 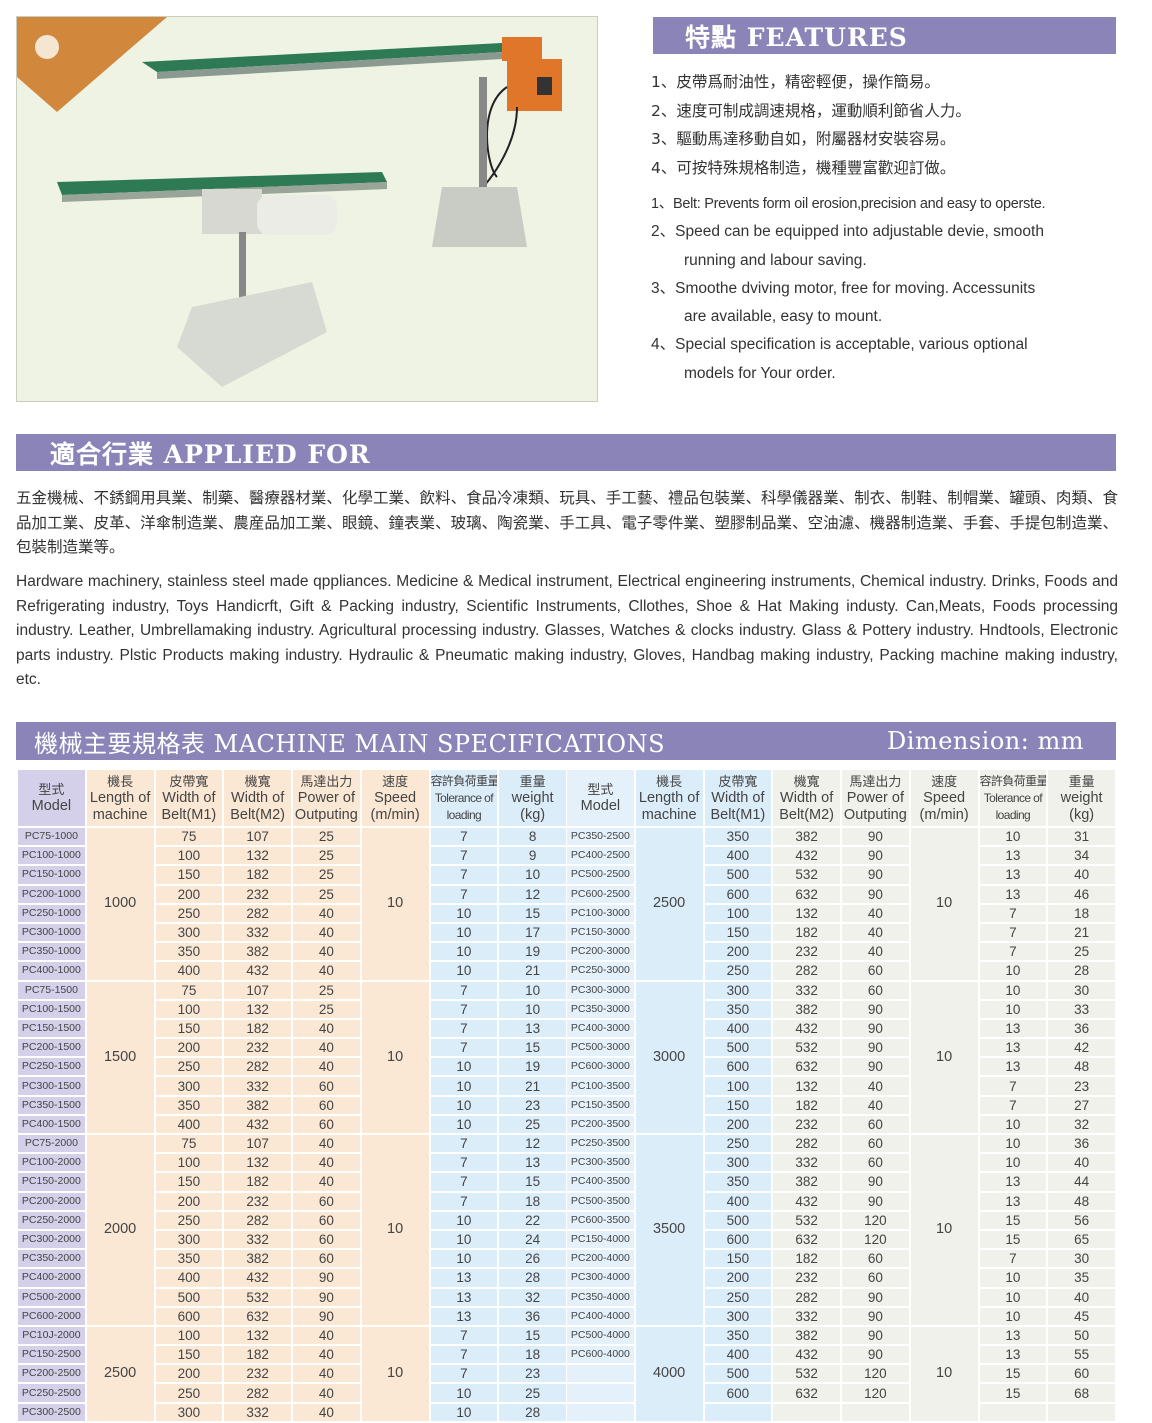 I want to click on weight-cell: 10, so click(x=532, y=990).